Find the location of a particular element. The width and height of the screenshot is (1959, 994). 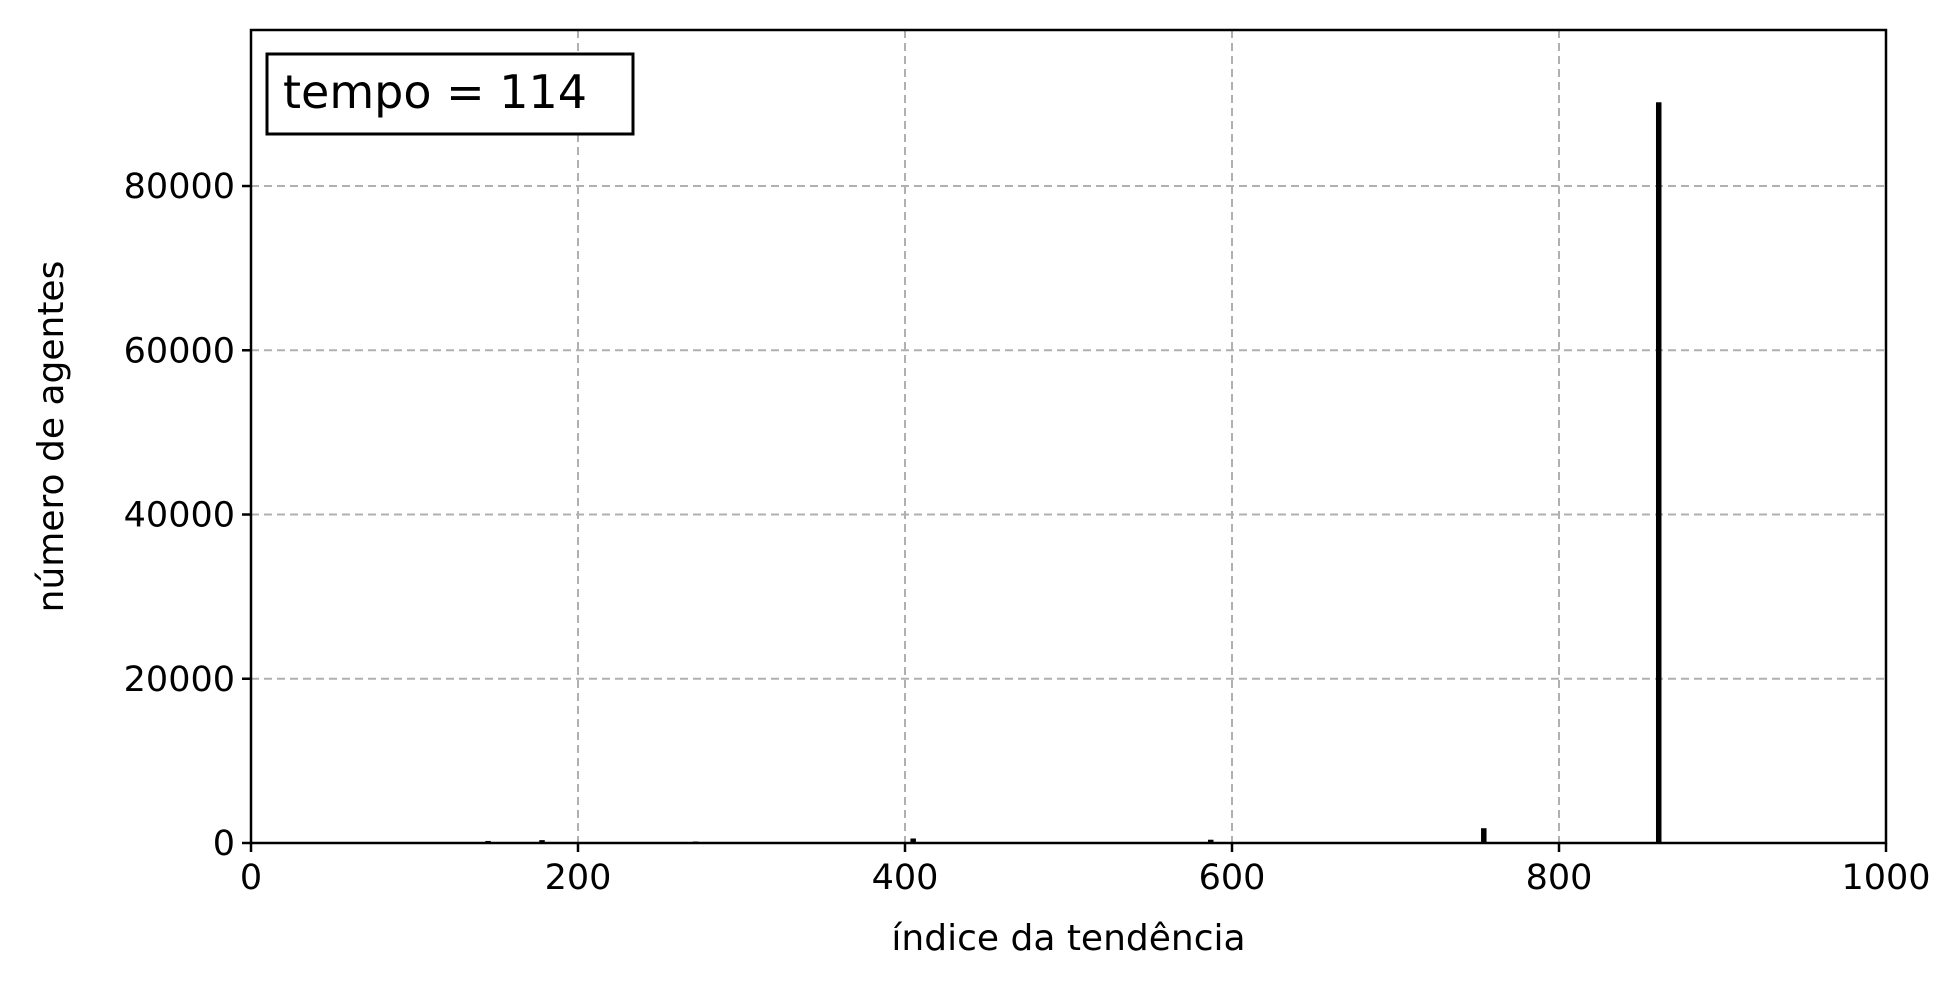

annotation-frame is located at coordinates (450, 94).